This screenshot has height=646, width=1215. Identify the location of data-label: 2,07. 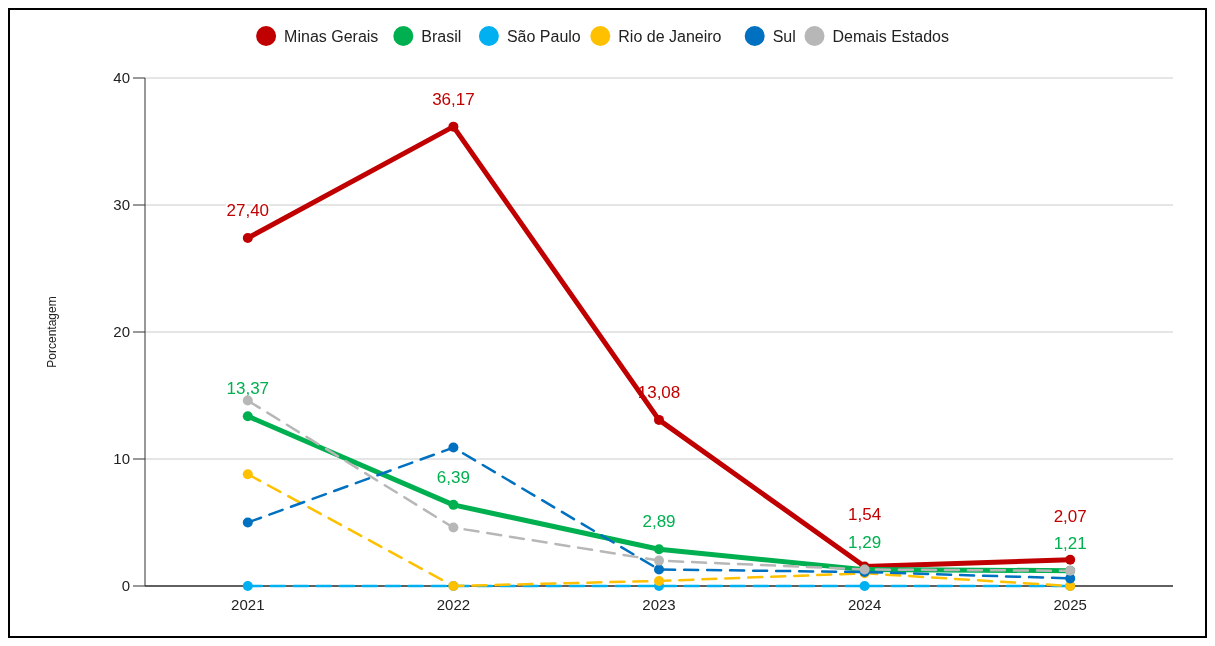
(1070, 516).